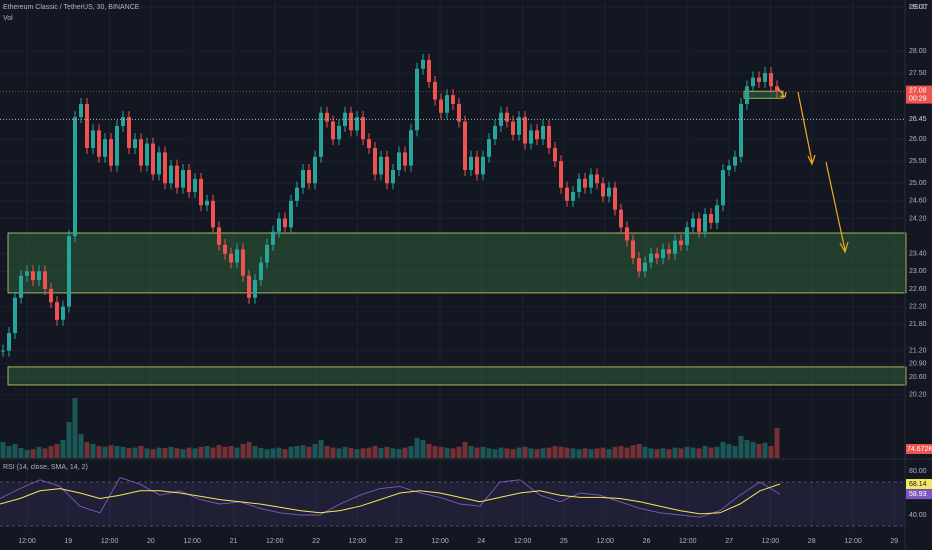 The height and width of the screenshot is (550, 932). I want to click on y-tick-label: 25.00, so click(918, 183).